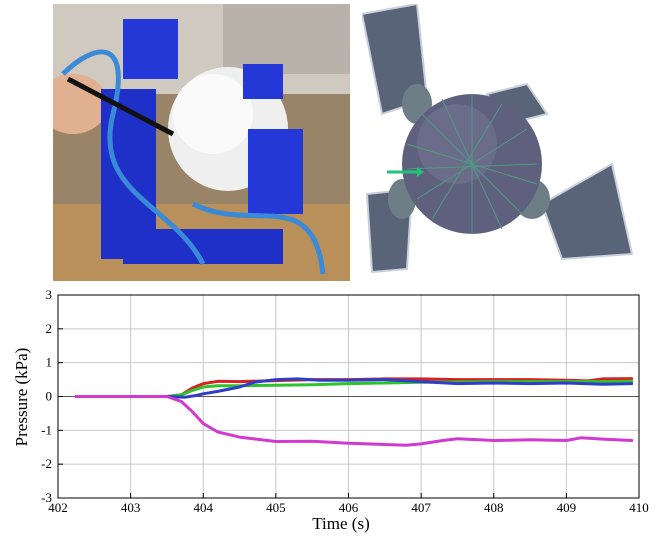 The image size is (659, 540). I want to click on y-tick-label: 2, so click(49, 328).